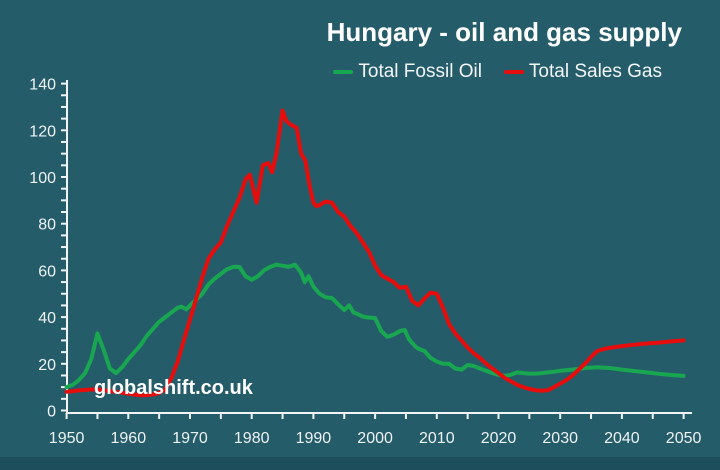  Describe the element at coordinates (595, 71) in the screenshot. I see `legend-label: Total Sales Gas` at that location.